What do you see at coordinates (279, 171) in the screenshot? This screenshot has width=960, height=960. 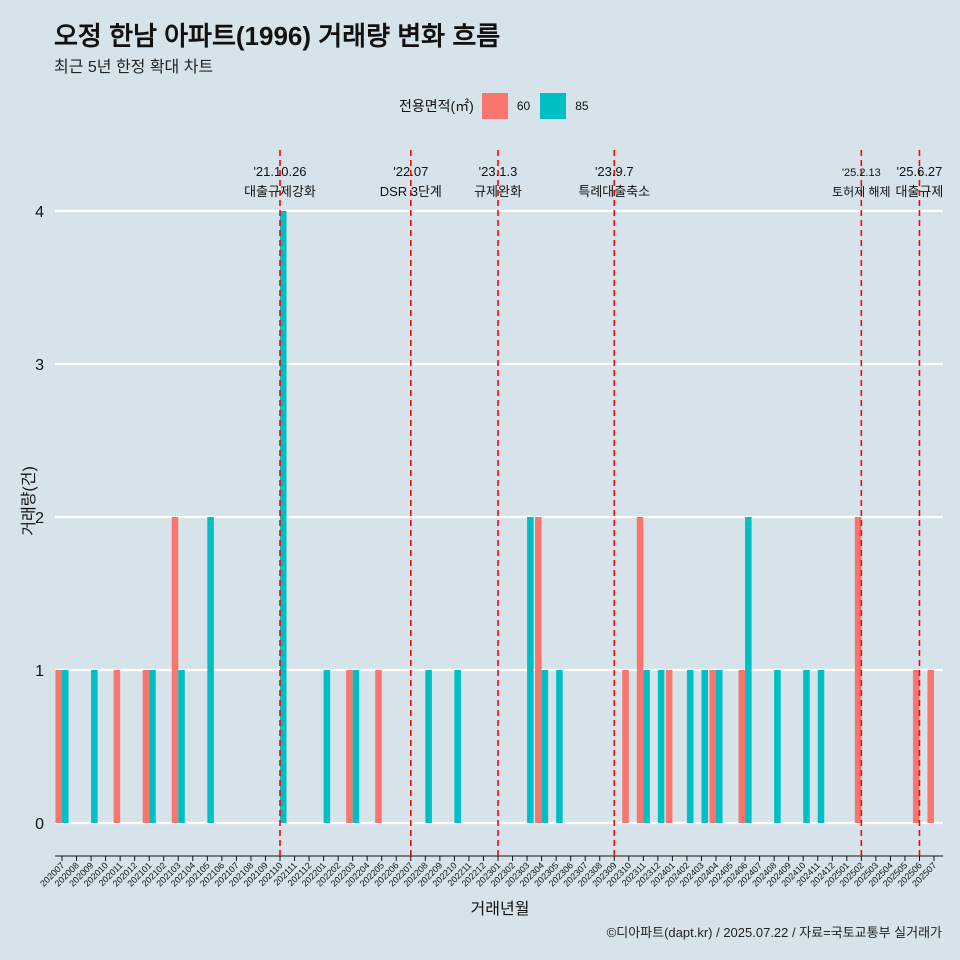 I see `event-date-label: '21.10.26` at bounding box center [279, 171].